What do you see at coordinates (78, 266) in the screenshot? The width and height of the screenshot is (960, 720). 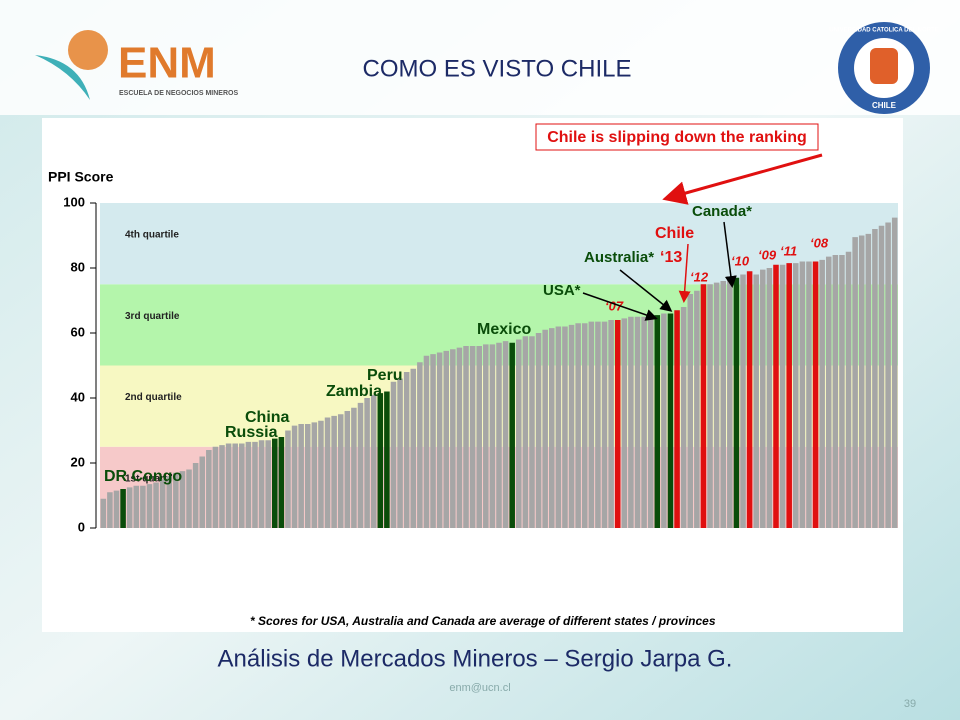 I see `y-tick-label: 80` at bounding box center [78, 266].